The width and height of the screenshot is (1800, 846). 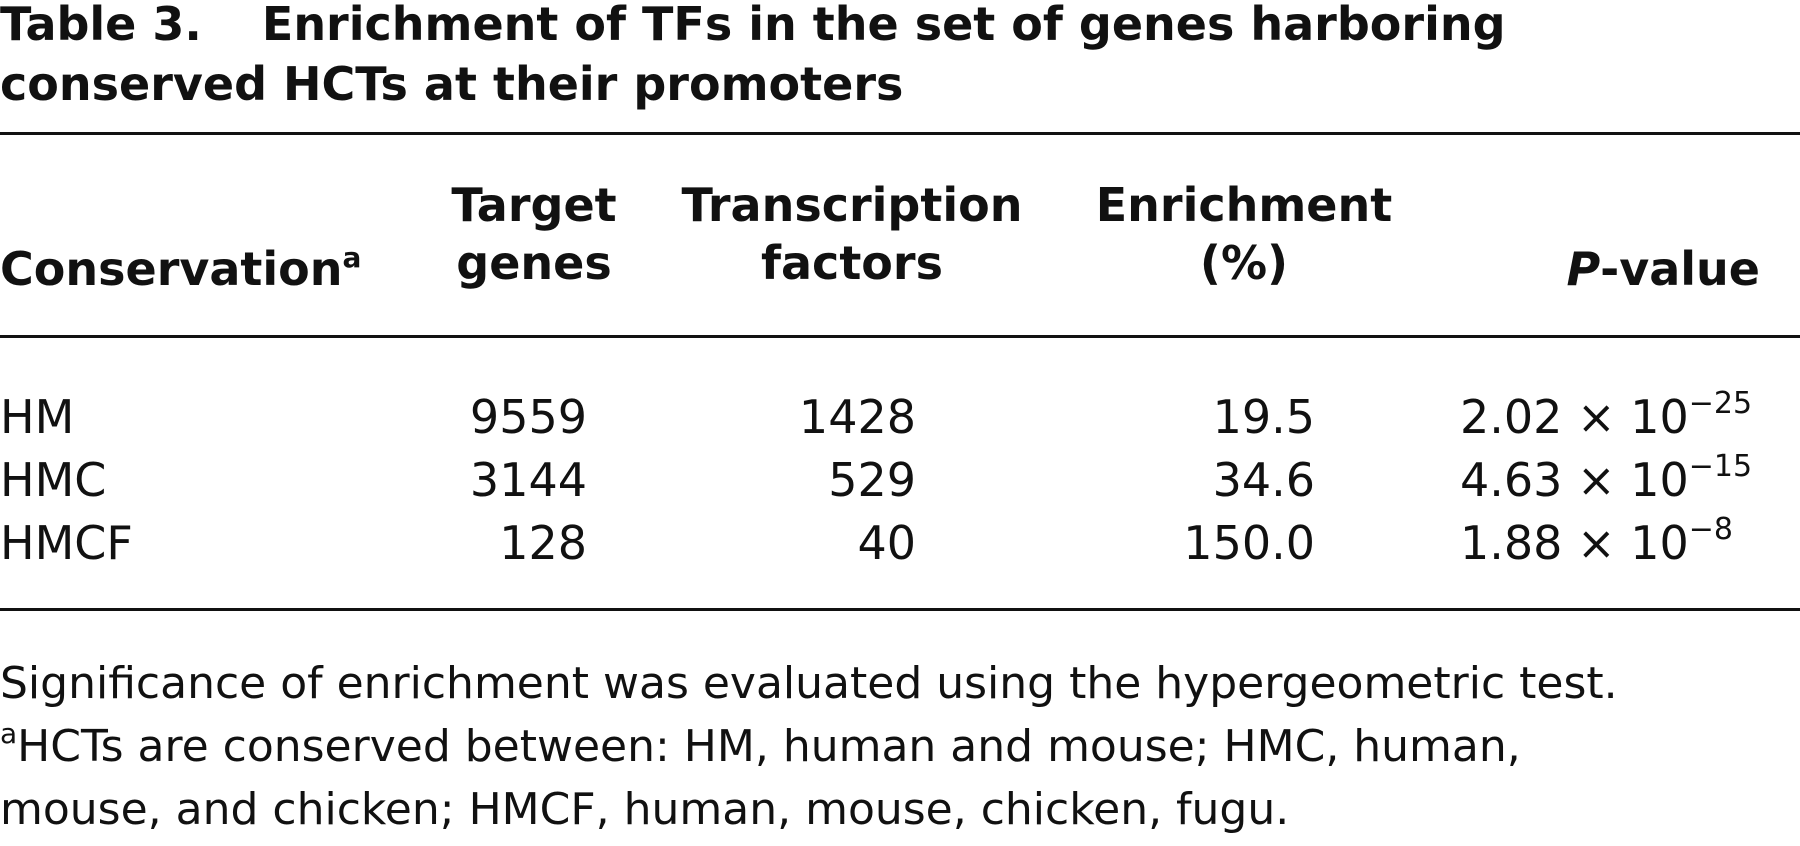 What do you see at coordinates (1574, 417) in the screenshot?
I see `p-value-mantissa: 2.02 × 10` at bounding box center [1574, 417].